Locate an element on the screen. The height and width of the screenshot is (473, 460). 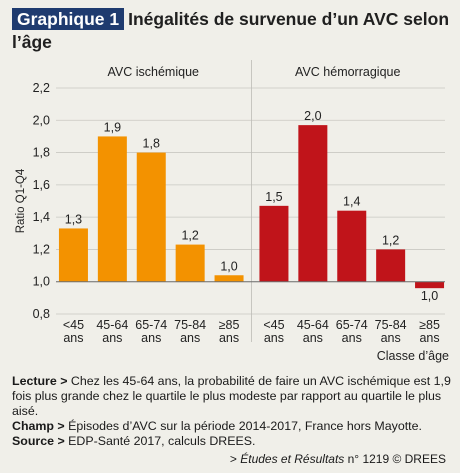
series-name-label: AVC ischémique is located at coordinates (154, 72).